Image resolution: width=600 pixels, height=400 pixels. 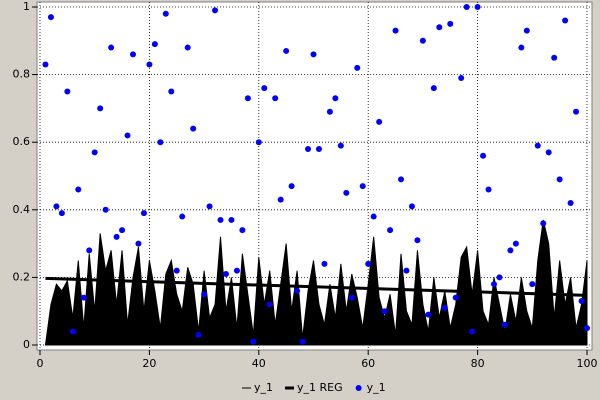 What do you see at coordinates (478, 363) in the screenshot?
I see `x-tick-label: 80` at bounding box center [478, 363].